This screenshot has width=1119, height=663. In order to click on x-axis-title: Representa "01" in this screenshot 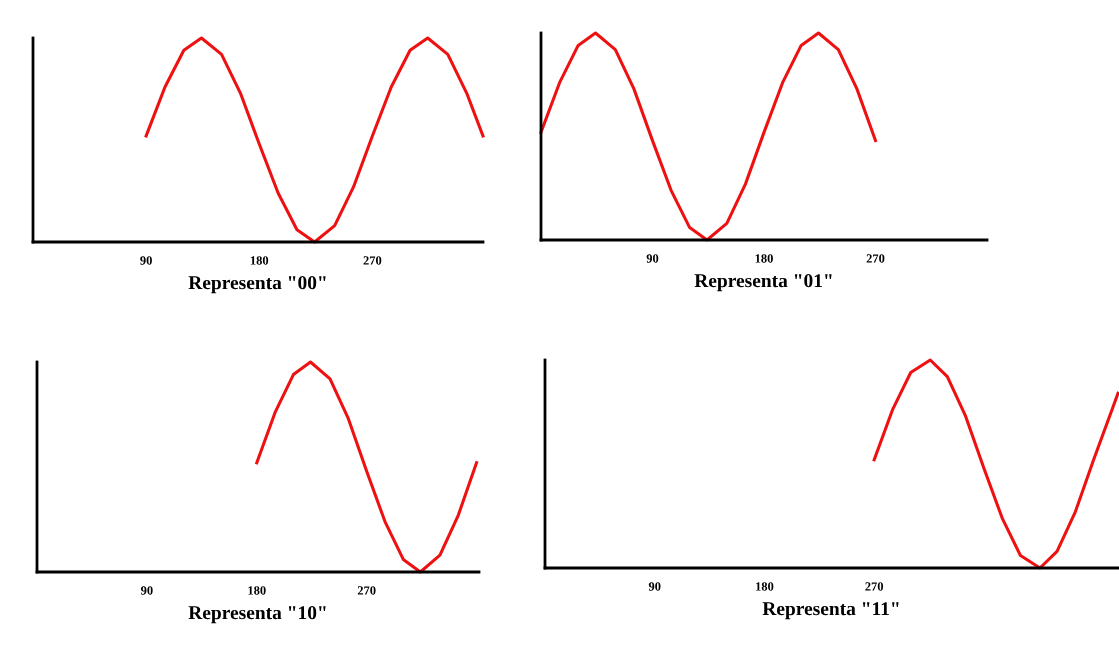, I will do `click(763, 283)`.